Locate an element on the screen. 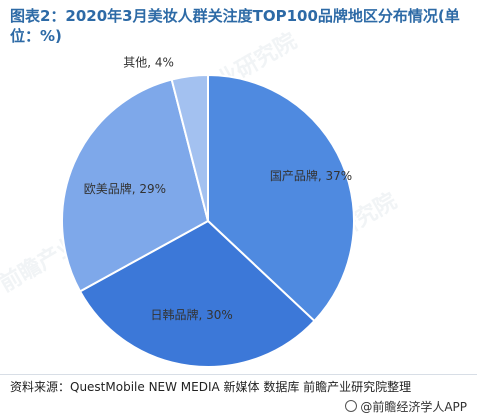 This screenshot has height=418, width=477. slice-label-1: 国产品牌, 37% is located at coordinates (311, 176).